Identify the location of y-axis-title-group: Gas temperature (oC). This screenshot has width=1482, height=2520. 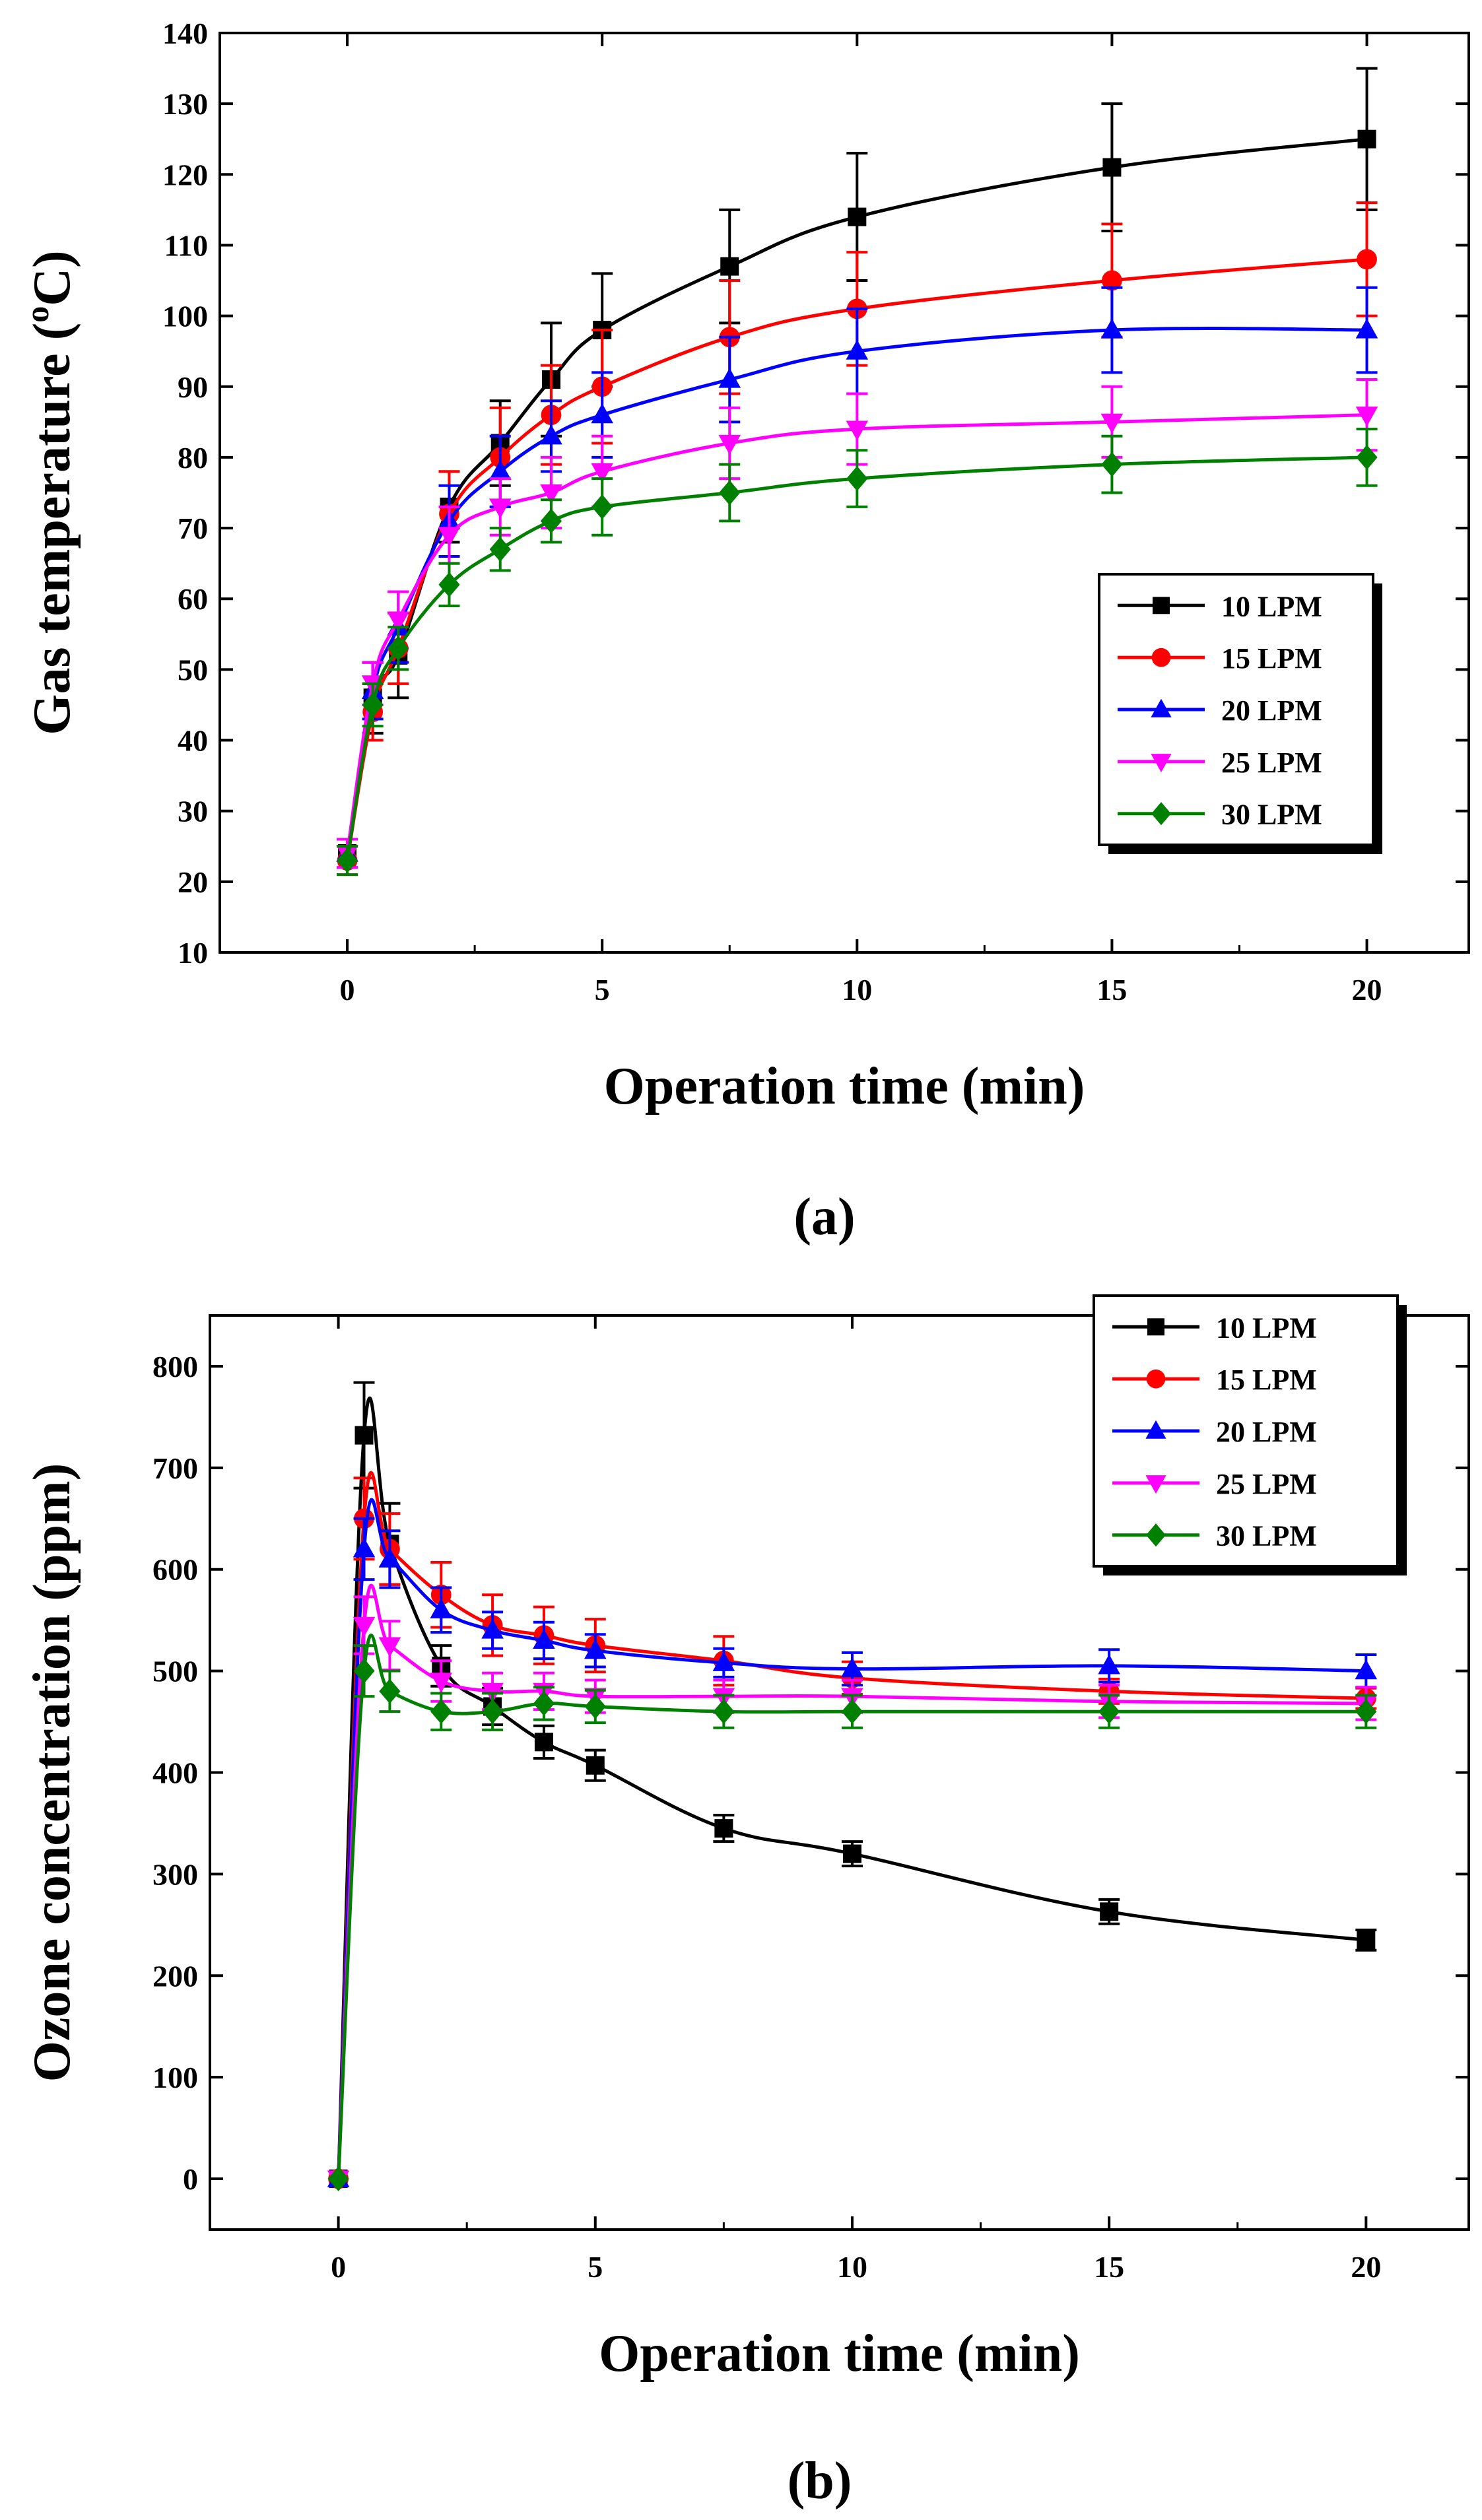
(50, 492).